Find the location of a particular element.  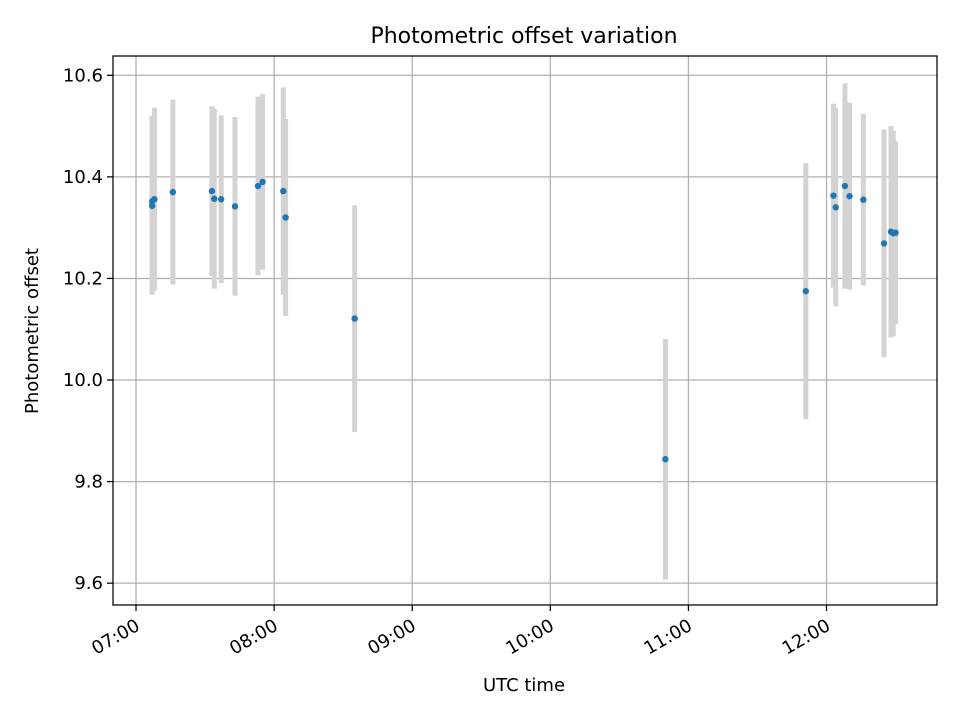

x-tick-label: 09:00 is located at coordinates (391, 637).